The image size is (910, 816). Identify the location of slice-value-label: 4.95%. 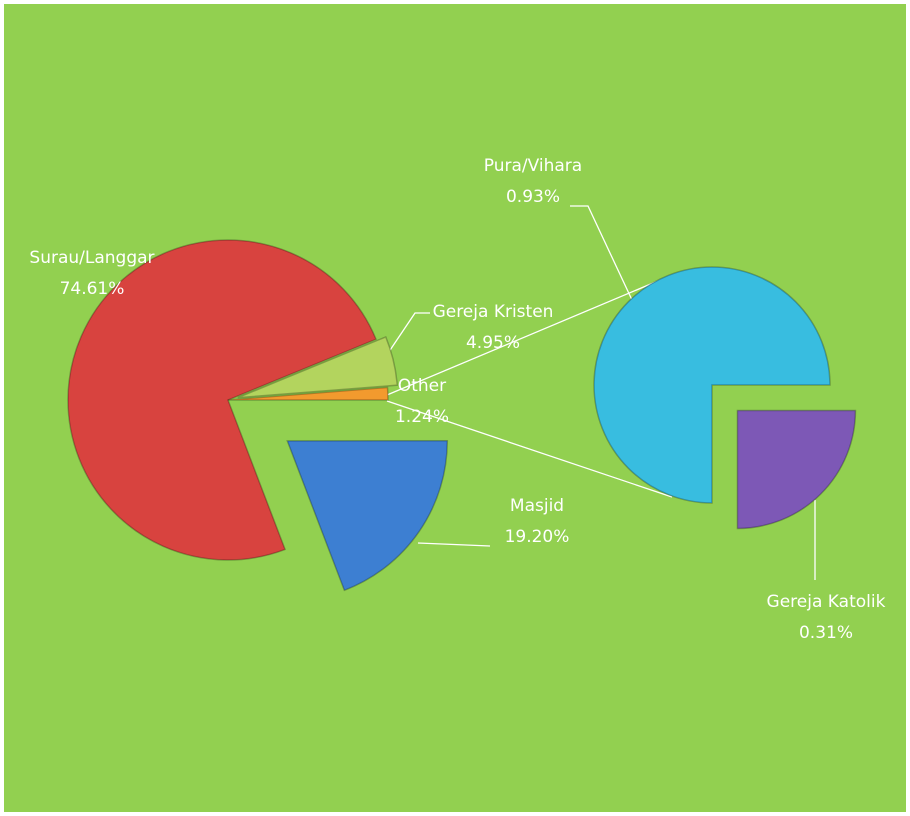
(493, 343).